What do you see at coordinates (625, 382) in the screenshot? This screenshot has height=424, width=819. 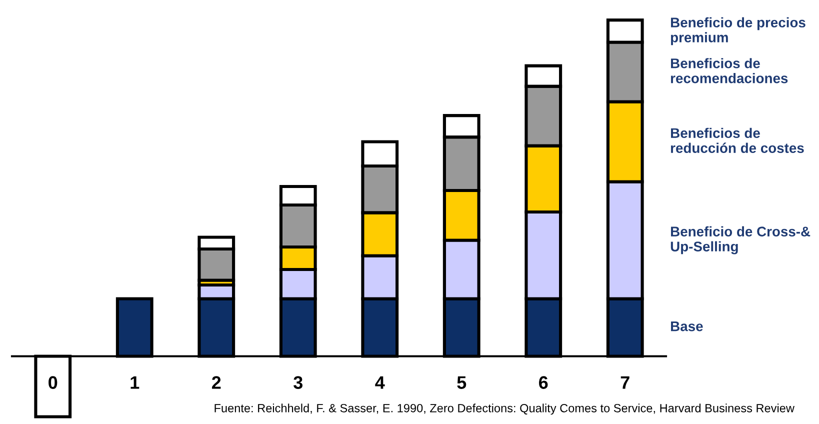 I see `x-tick-label: 7` at bounding box center [625, 382].